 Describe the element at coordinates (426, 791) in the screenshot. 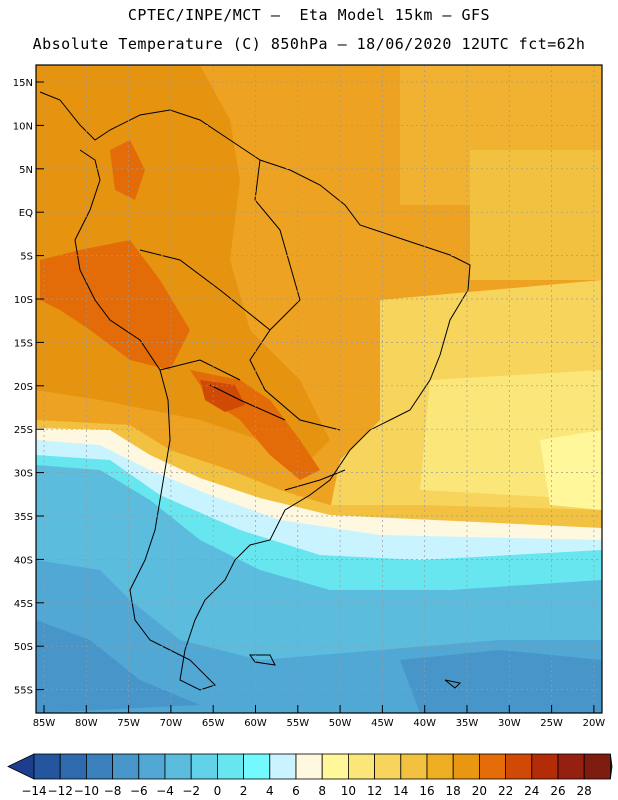

I see `colorbar-label: 16` at that location.